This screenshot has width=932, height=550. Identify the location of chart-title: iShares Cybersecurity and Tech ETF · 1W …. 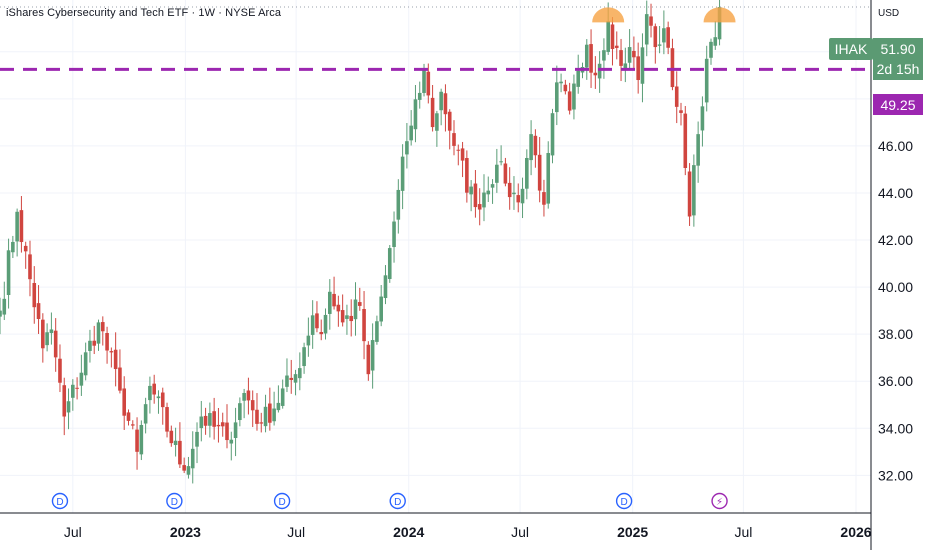
(144, 13).